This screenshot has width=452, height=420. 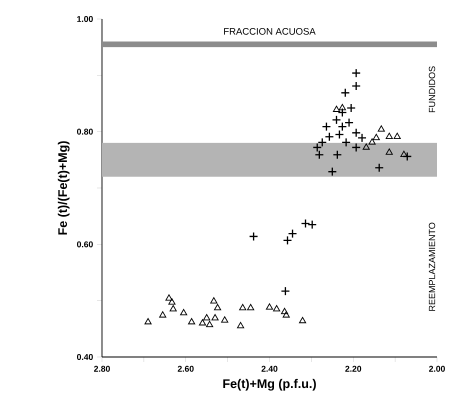 I want to click on y-tick-label: 0.40, so click(x=85, y=357).